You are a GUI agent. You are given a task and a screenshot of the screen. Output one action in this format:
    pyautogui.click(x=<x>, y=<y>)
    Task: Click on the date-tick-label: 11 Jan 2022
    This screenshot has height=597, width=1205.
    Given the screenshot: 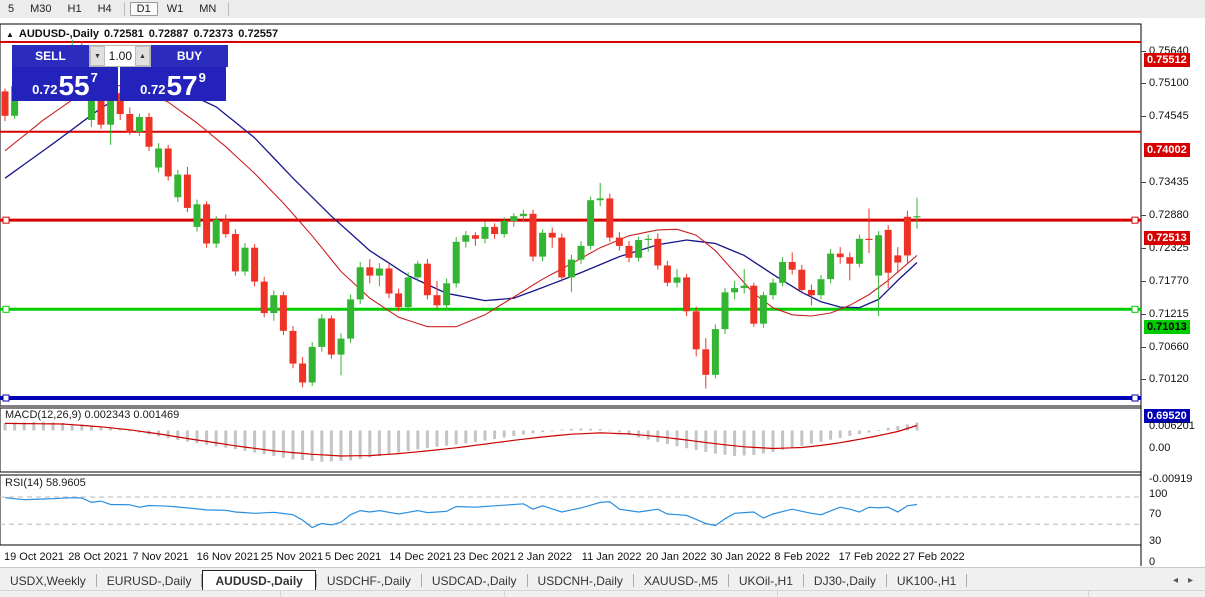 What is the action you would take?
    pyautogui.click(x=611, y=557)
    